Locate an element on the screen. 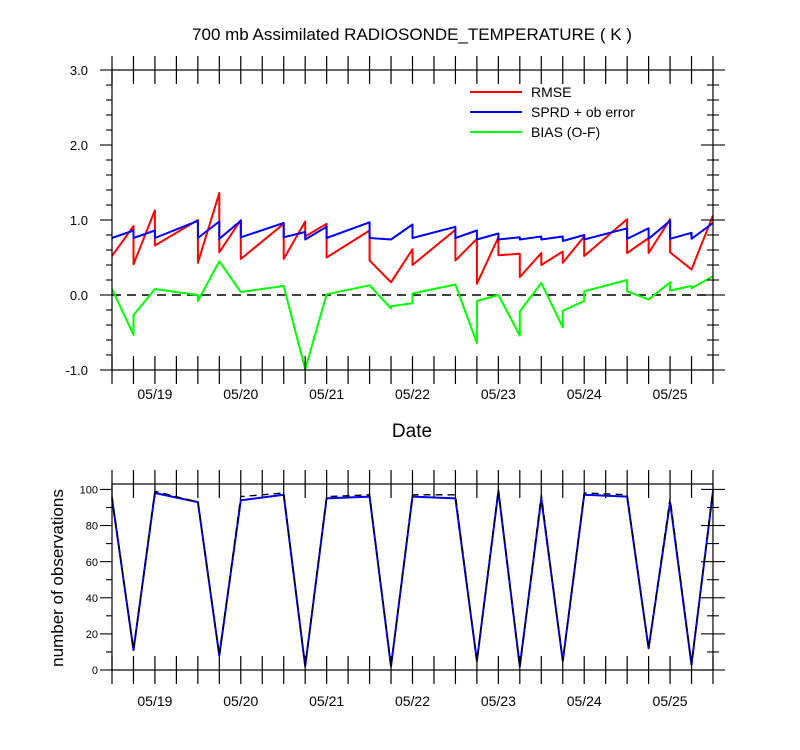 The image size is (800, 750). legend-label-bias: BIAS (O-F) is located at coordinates (565, 132).